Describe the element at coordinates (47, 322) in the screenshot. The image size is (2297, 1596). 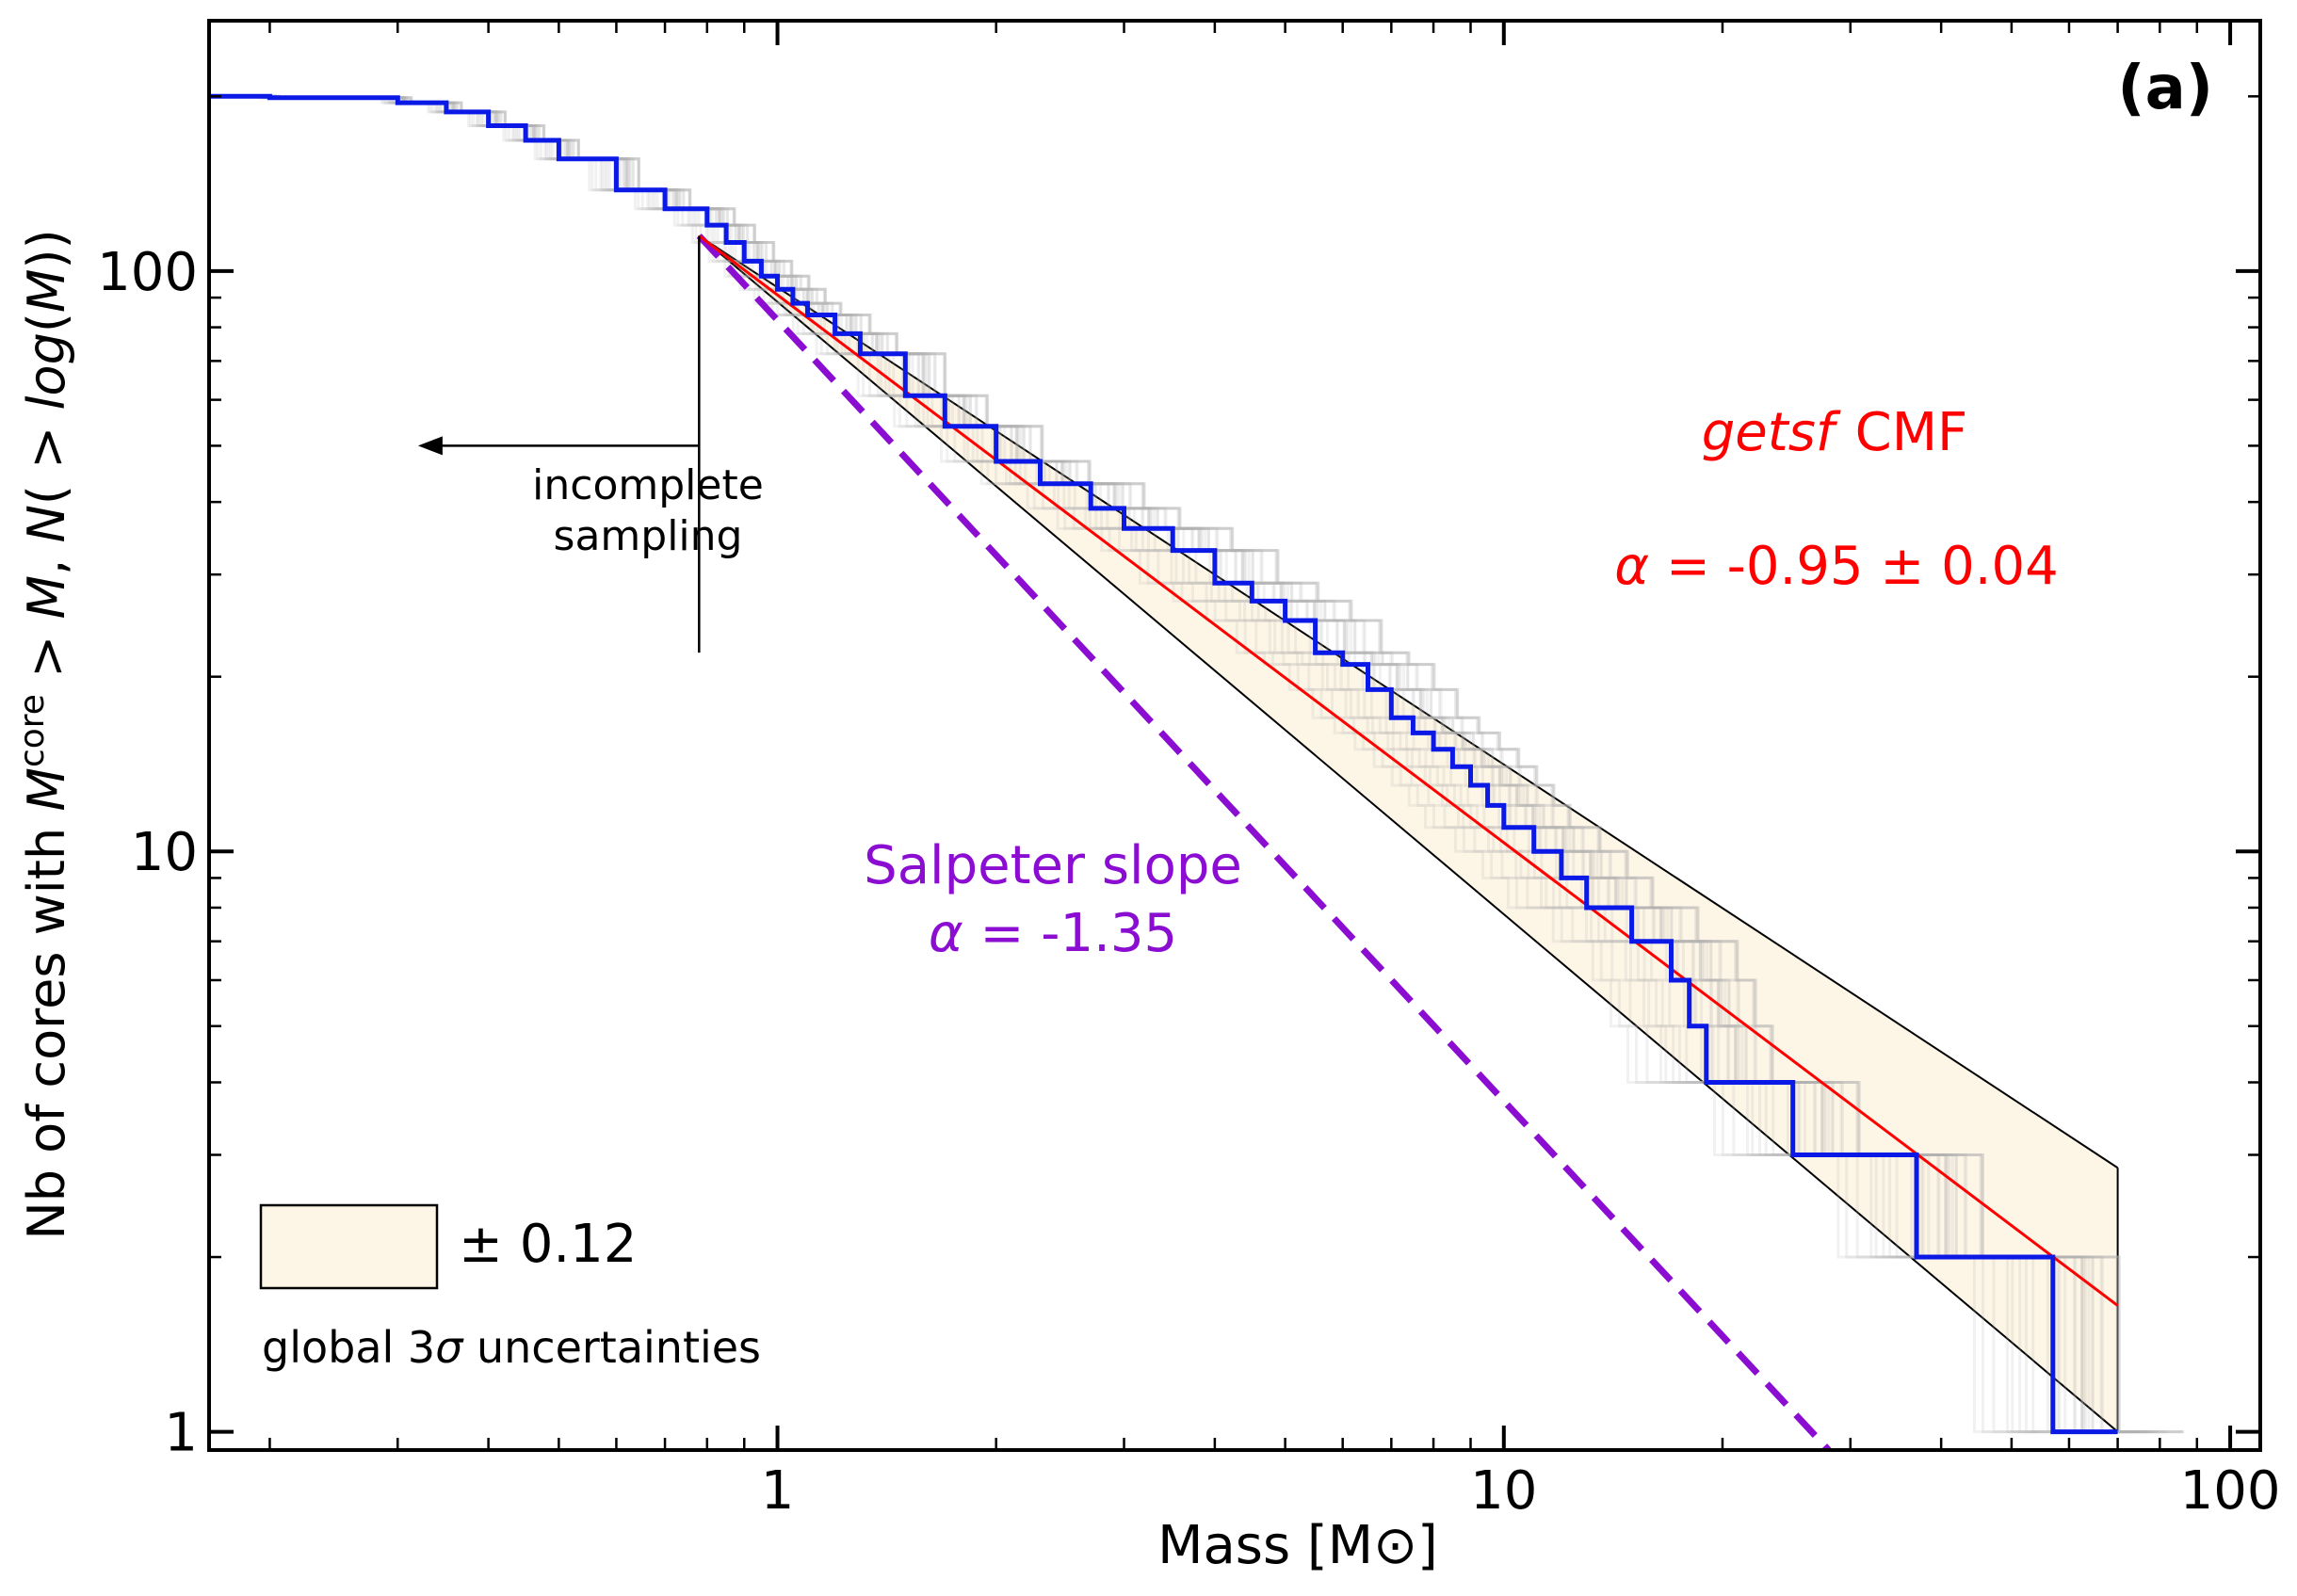
I see `y-label-part-9: (` at that location.